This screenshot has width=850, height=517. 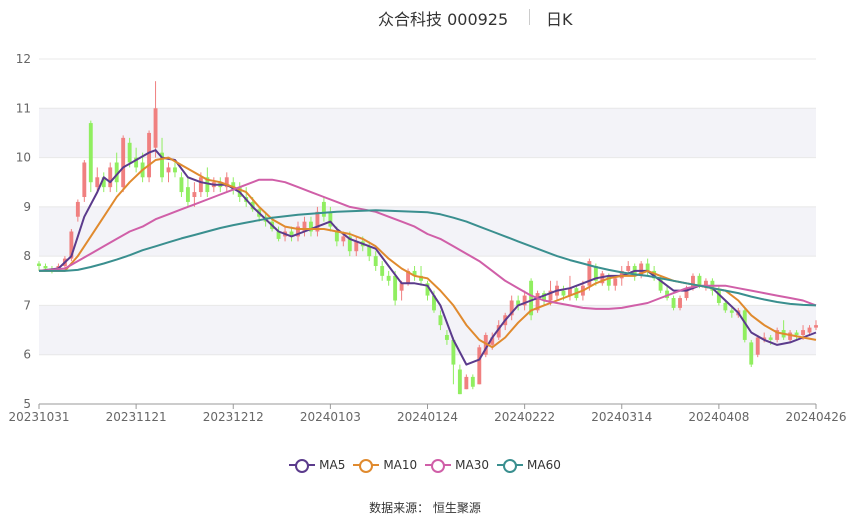 What do you see at coordinates (317, 465) in the screenshot?
I see `legend-item-ma5: MA5` at bounding box center [317, 465].